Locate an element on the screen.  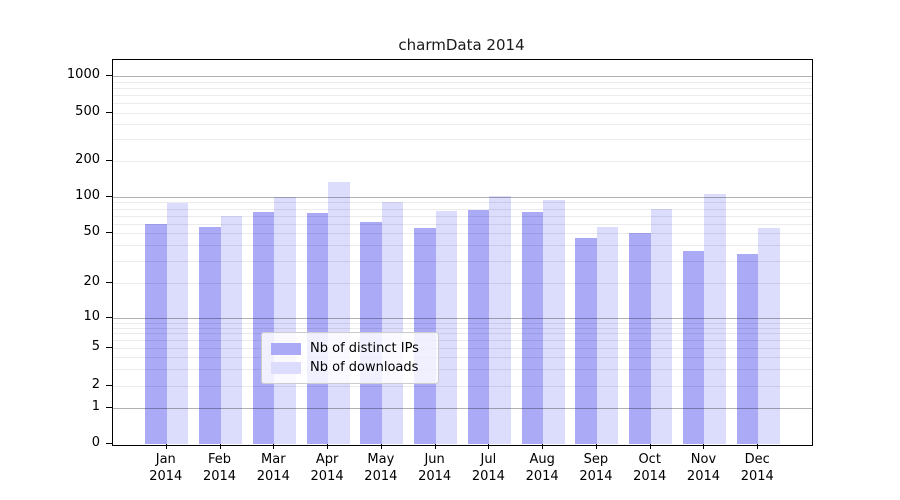
bar-nb-of-distinct-ips-dec is located at coordinates (747, 349).